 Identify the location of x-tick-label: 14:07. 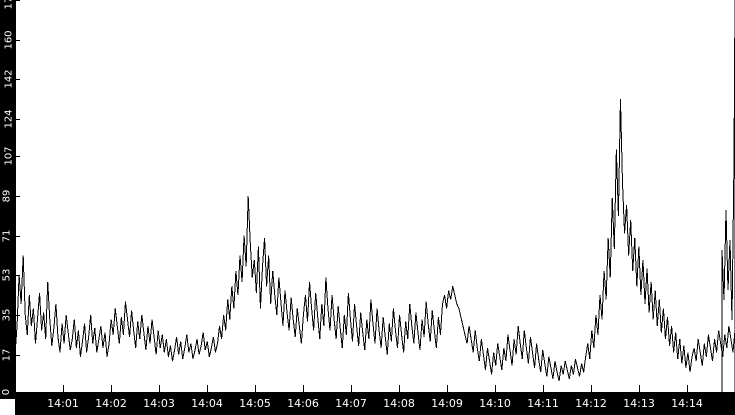
(351, 403).